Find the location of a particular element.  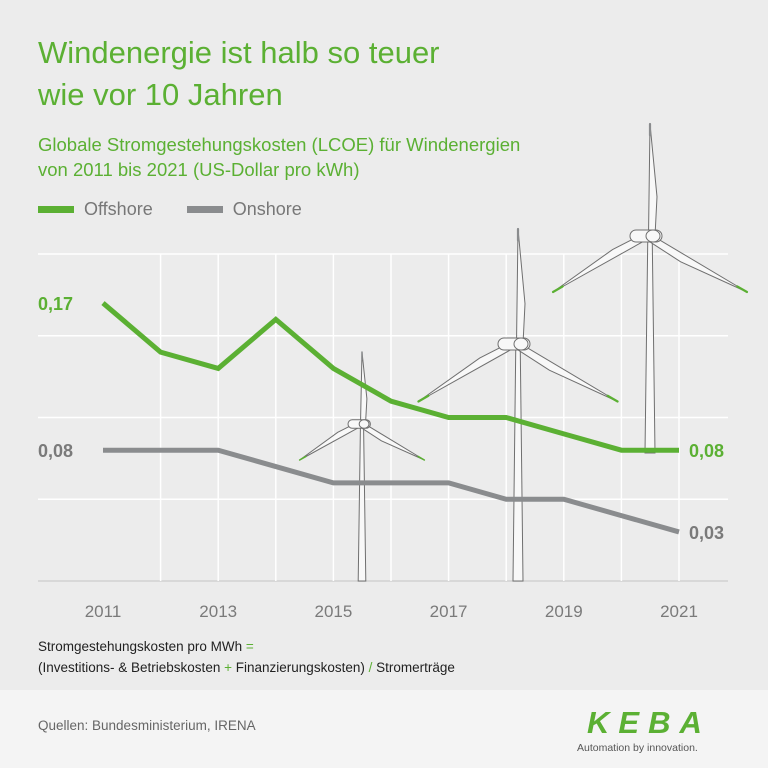

x-tick-label: 2021 is located at coordinates (679, 611).